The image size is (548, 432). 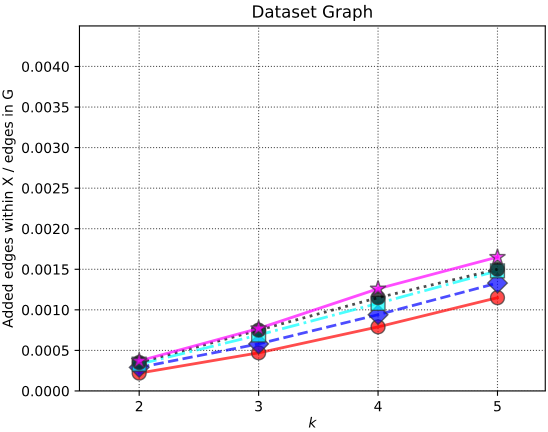 I want to click on x-axis-title: k, so click(x=312, y=422).